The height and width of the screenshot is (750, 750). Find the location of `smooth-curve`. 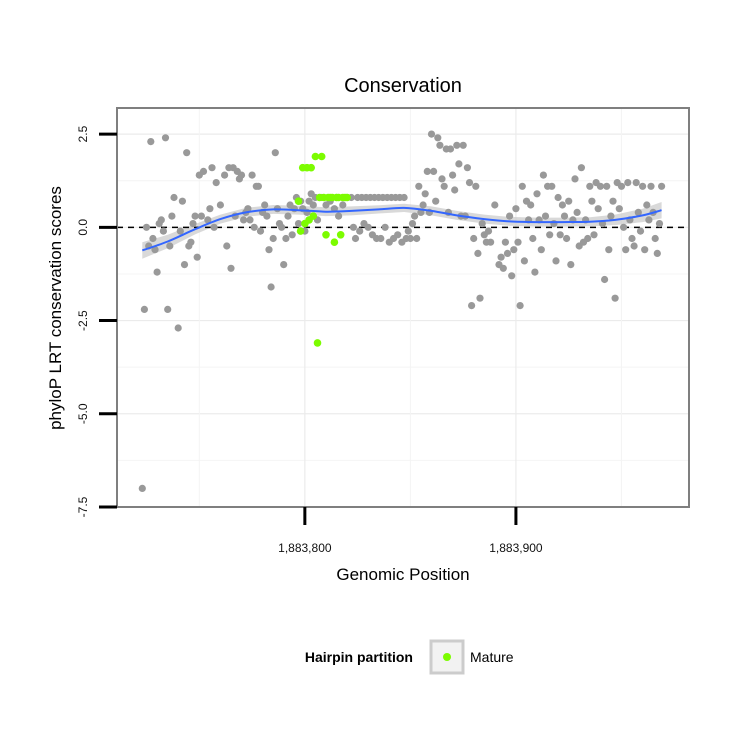

smooth-curve is located at coordinates (401, 229).